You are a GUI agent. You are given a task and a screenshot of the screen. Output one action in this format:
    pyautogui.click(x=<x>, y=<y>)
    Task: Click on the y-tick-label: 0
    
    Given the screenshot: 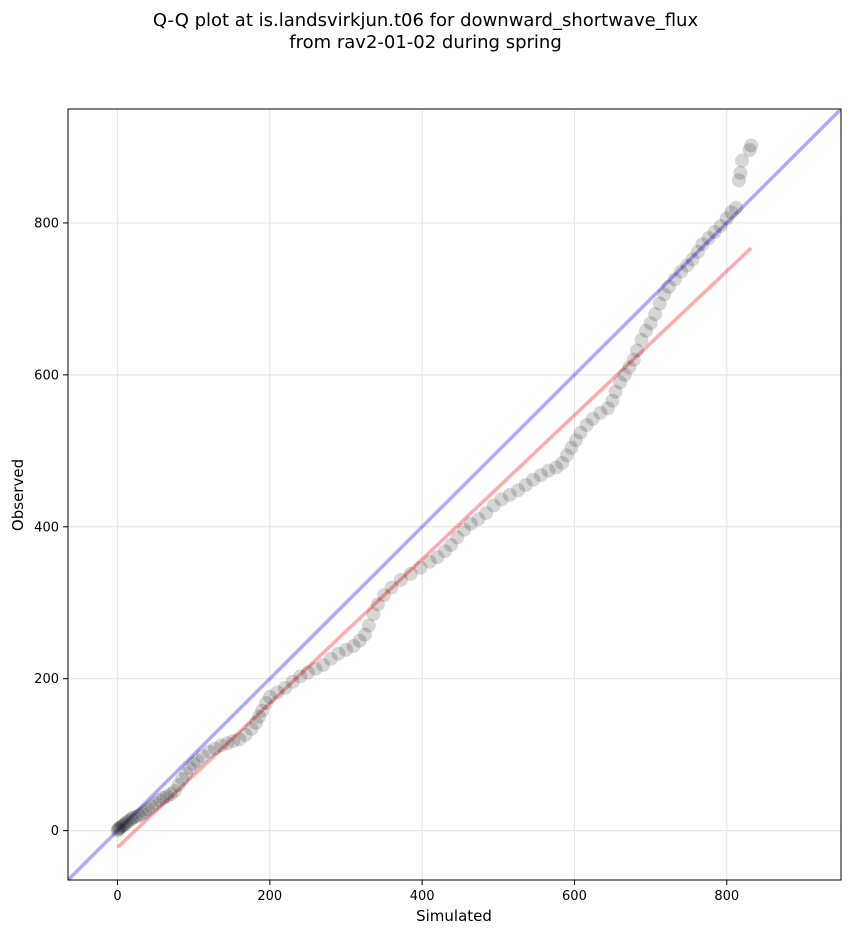 What is the action you would take?
    pyautogui.click(x=55, y=831)
    